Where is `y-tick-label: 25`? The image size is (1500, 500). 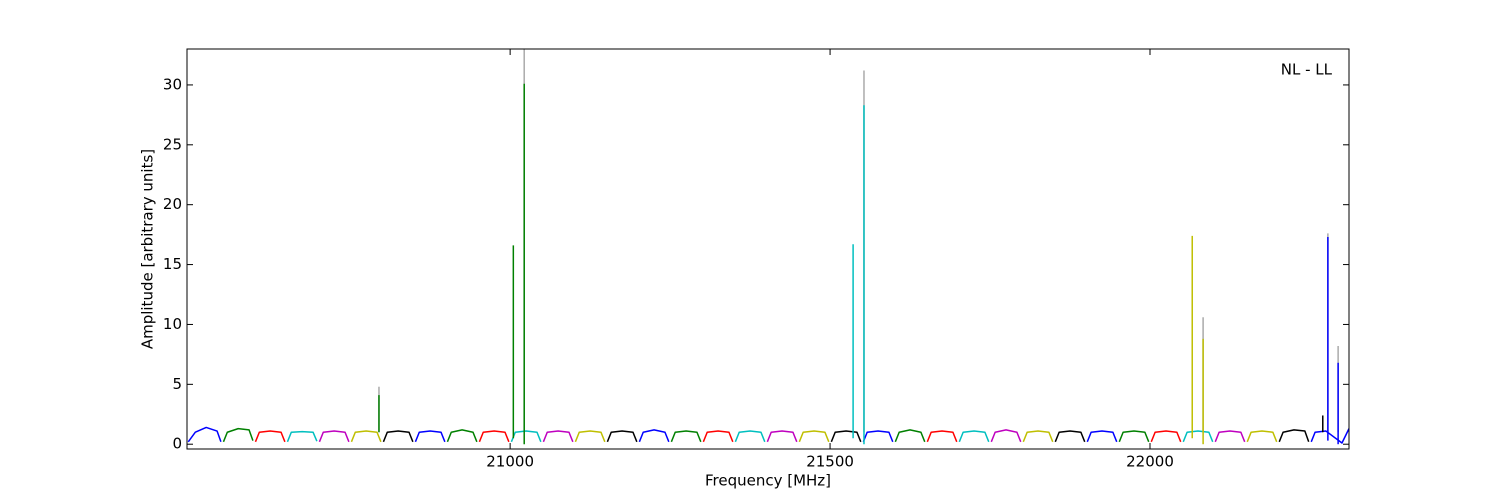 y-tick-label: 25 is located at coordinates (172, 144).